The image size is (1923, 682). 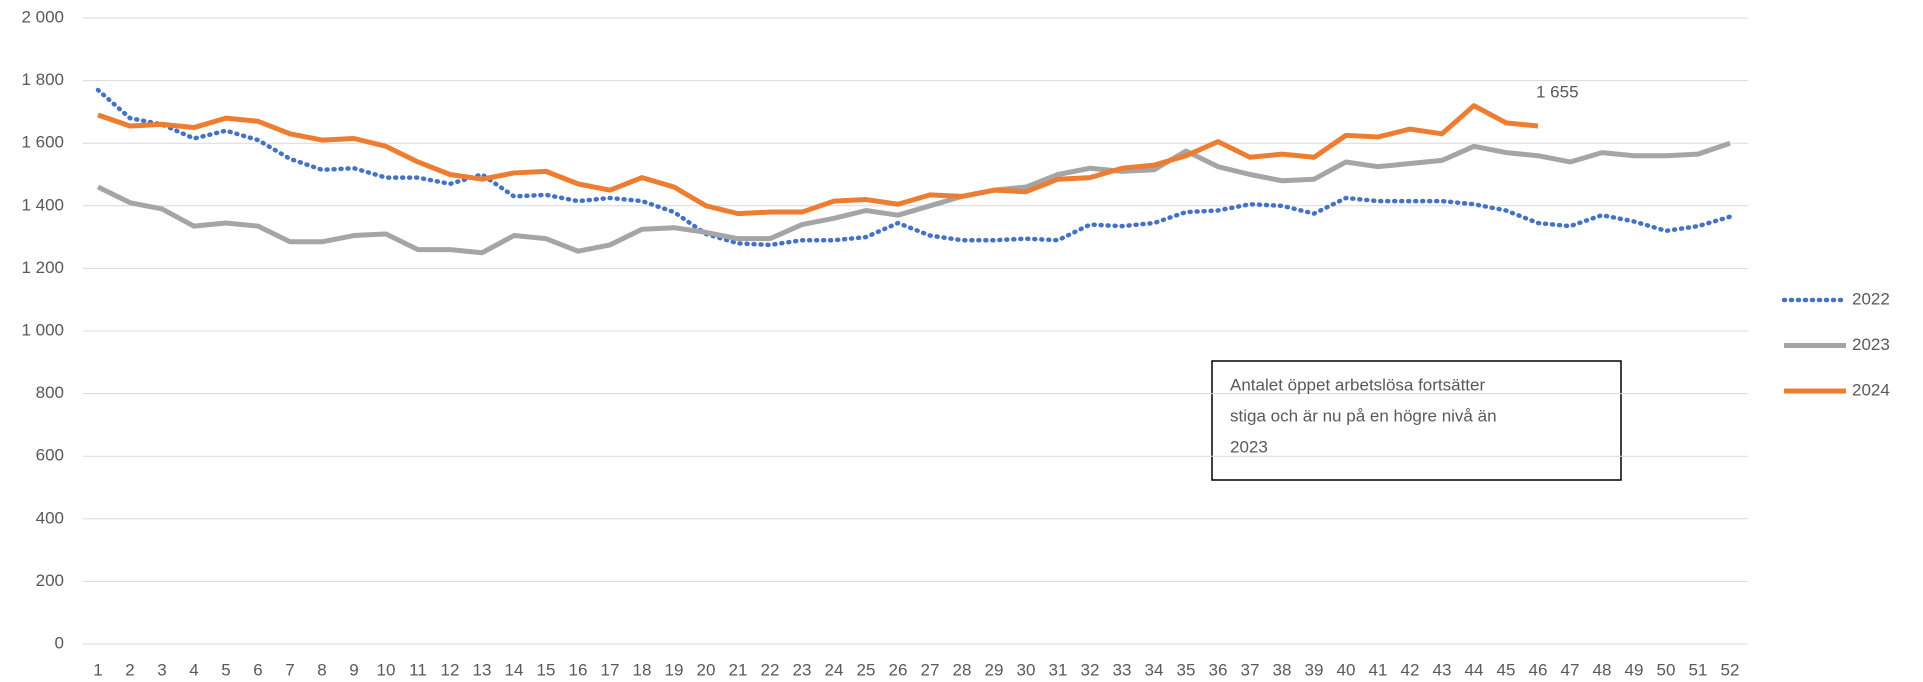 What do you see at coordinates (1730, 669) in the screenshot?
I see `x-tick-label: 52` at bounding box center [1730, 669].